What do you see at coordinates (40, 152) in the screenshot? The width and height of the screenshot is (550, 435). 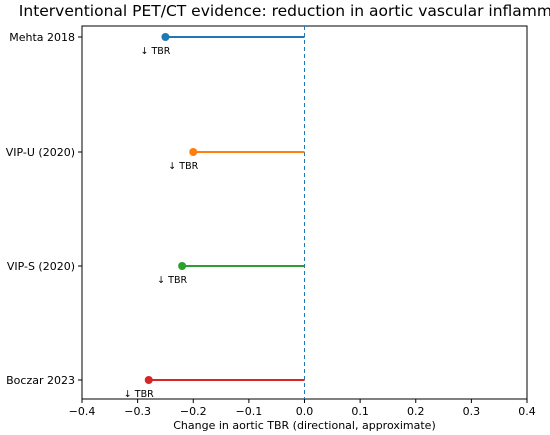 I see `y-tick-label: VIP-U (2020)` at bounding box center [40, 152].